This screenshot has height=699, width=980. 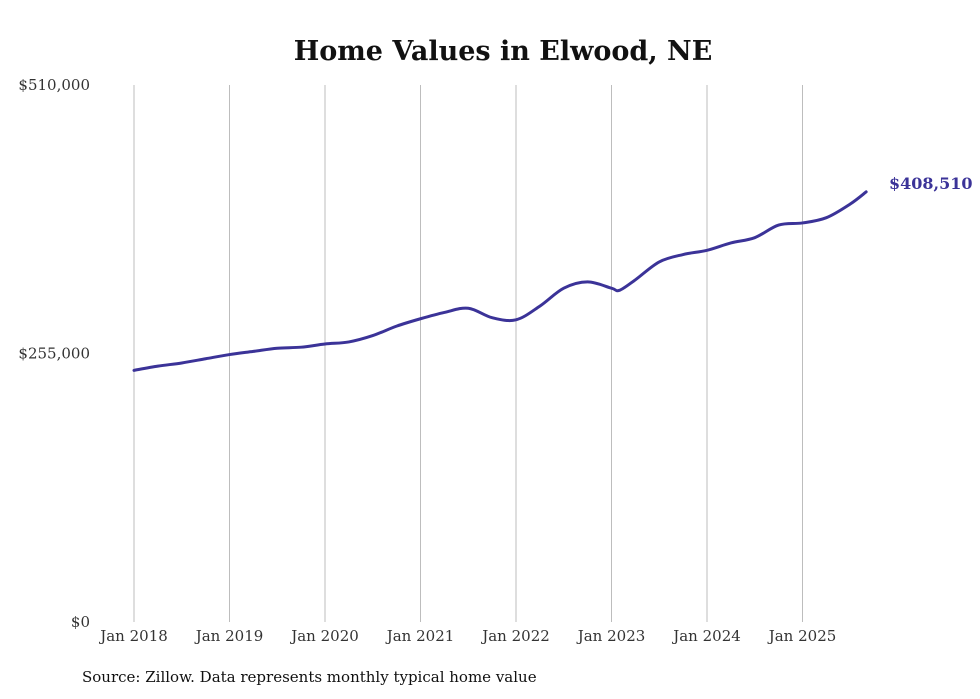 What do you see at coordinates (420, 636) in the screenshot?
I see `x-tick-label: Jan 2021` at bounding box center [420, 636].